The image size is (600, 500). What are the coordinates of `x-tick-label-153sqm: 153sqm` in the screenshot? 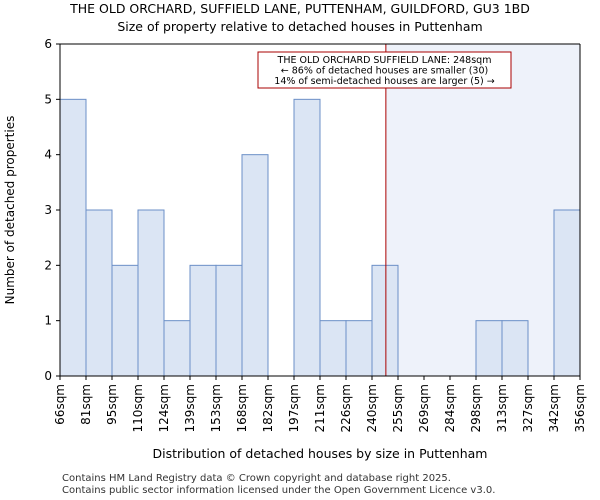 It's located at (216, 408).